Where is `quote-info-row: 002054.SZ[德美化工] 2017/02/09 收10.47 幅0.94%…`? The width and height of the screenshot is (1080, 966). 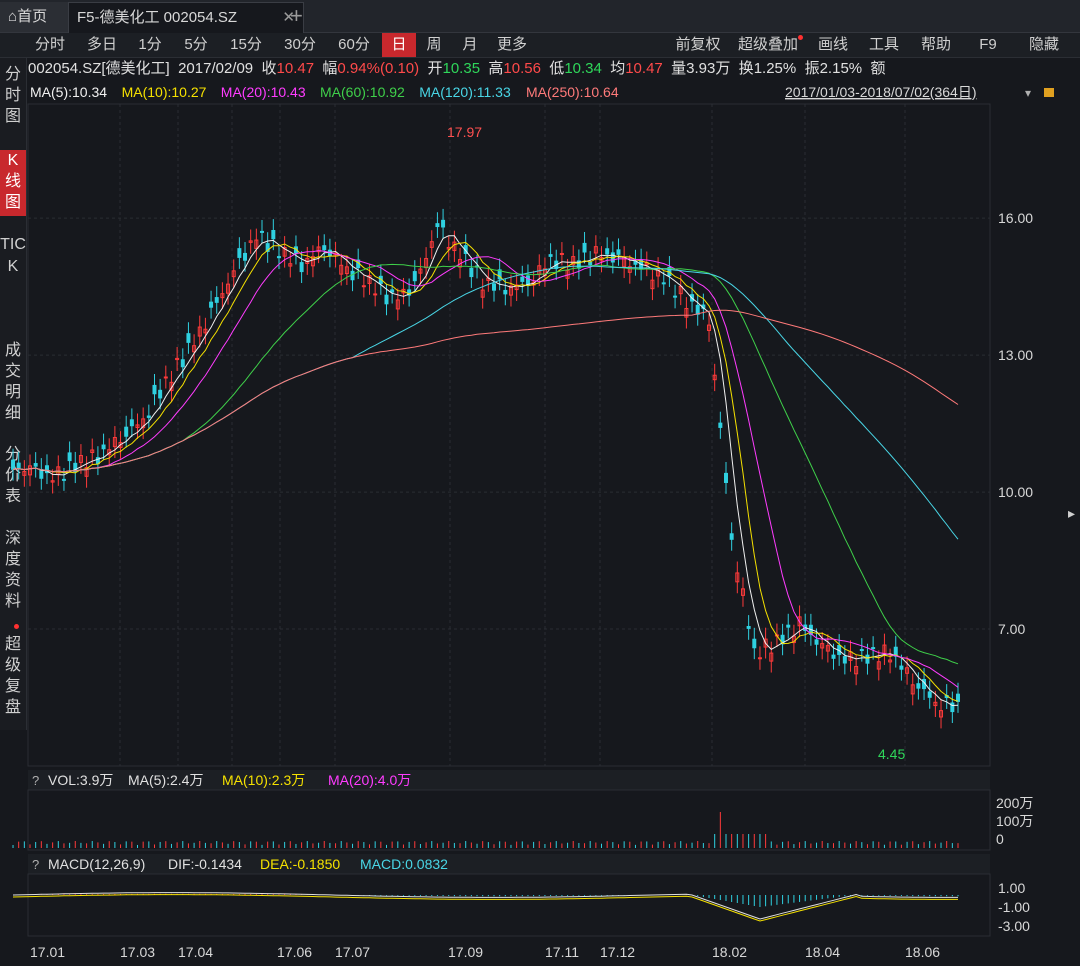 quote-info-row: 002054.SZ[德美化工] 2017/02/09 收10.47 幅0.94%… is located at coordinates (457, 69).